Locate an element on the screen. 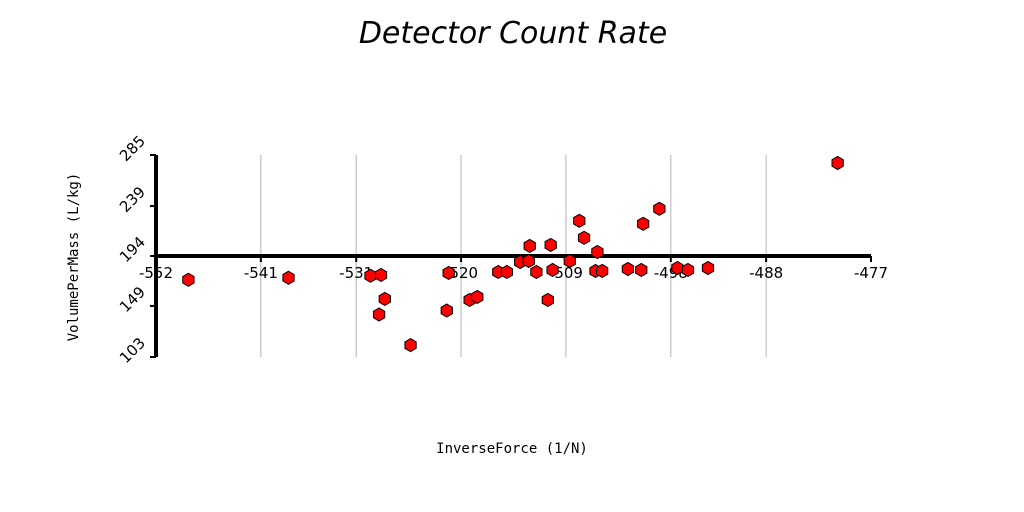 This screenshot has width=1024, height=512. x-tick-label: -552 is located at coordinates (156, 273).